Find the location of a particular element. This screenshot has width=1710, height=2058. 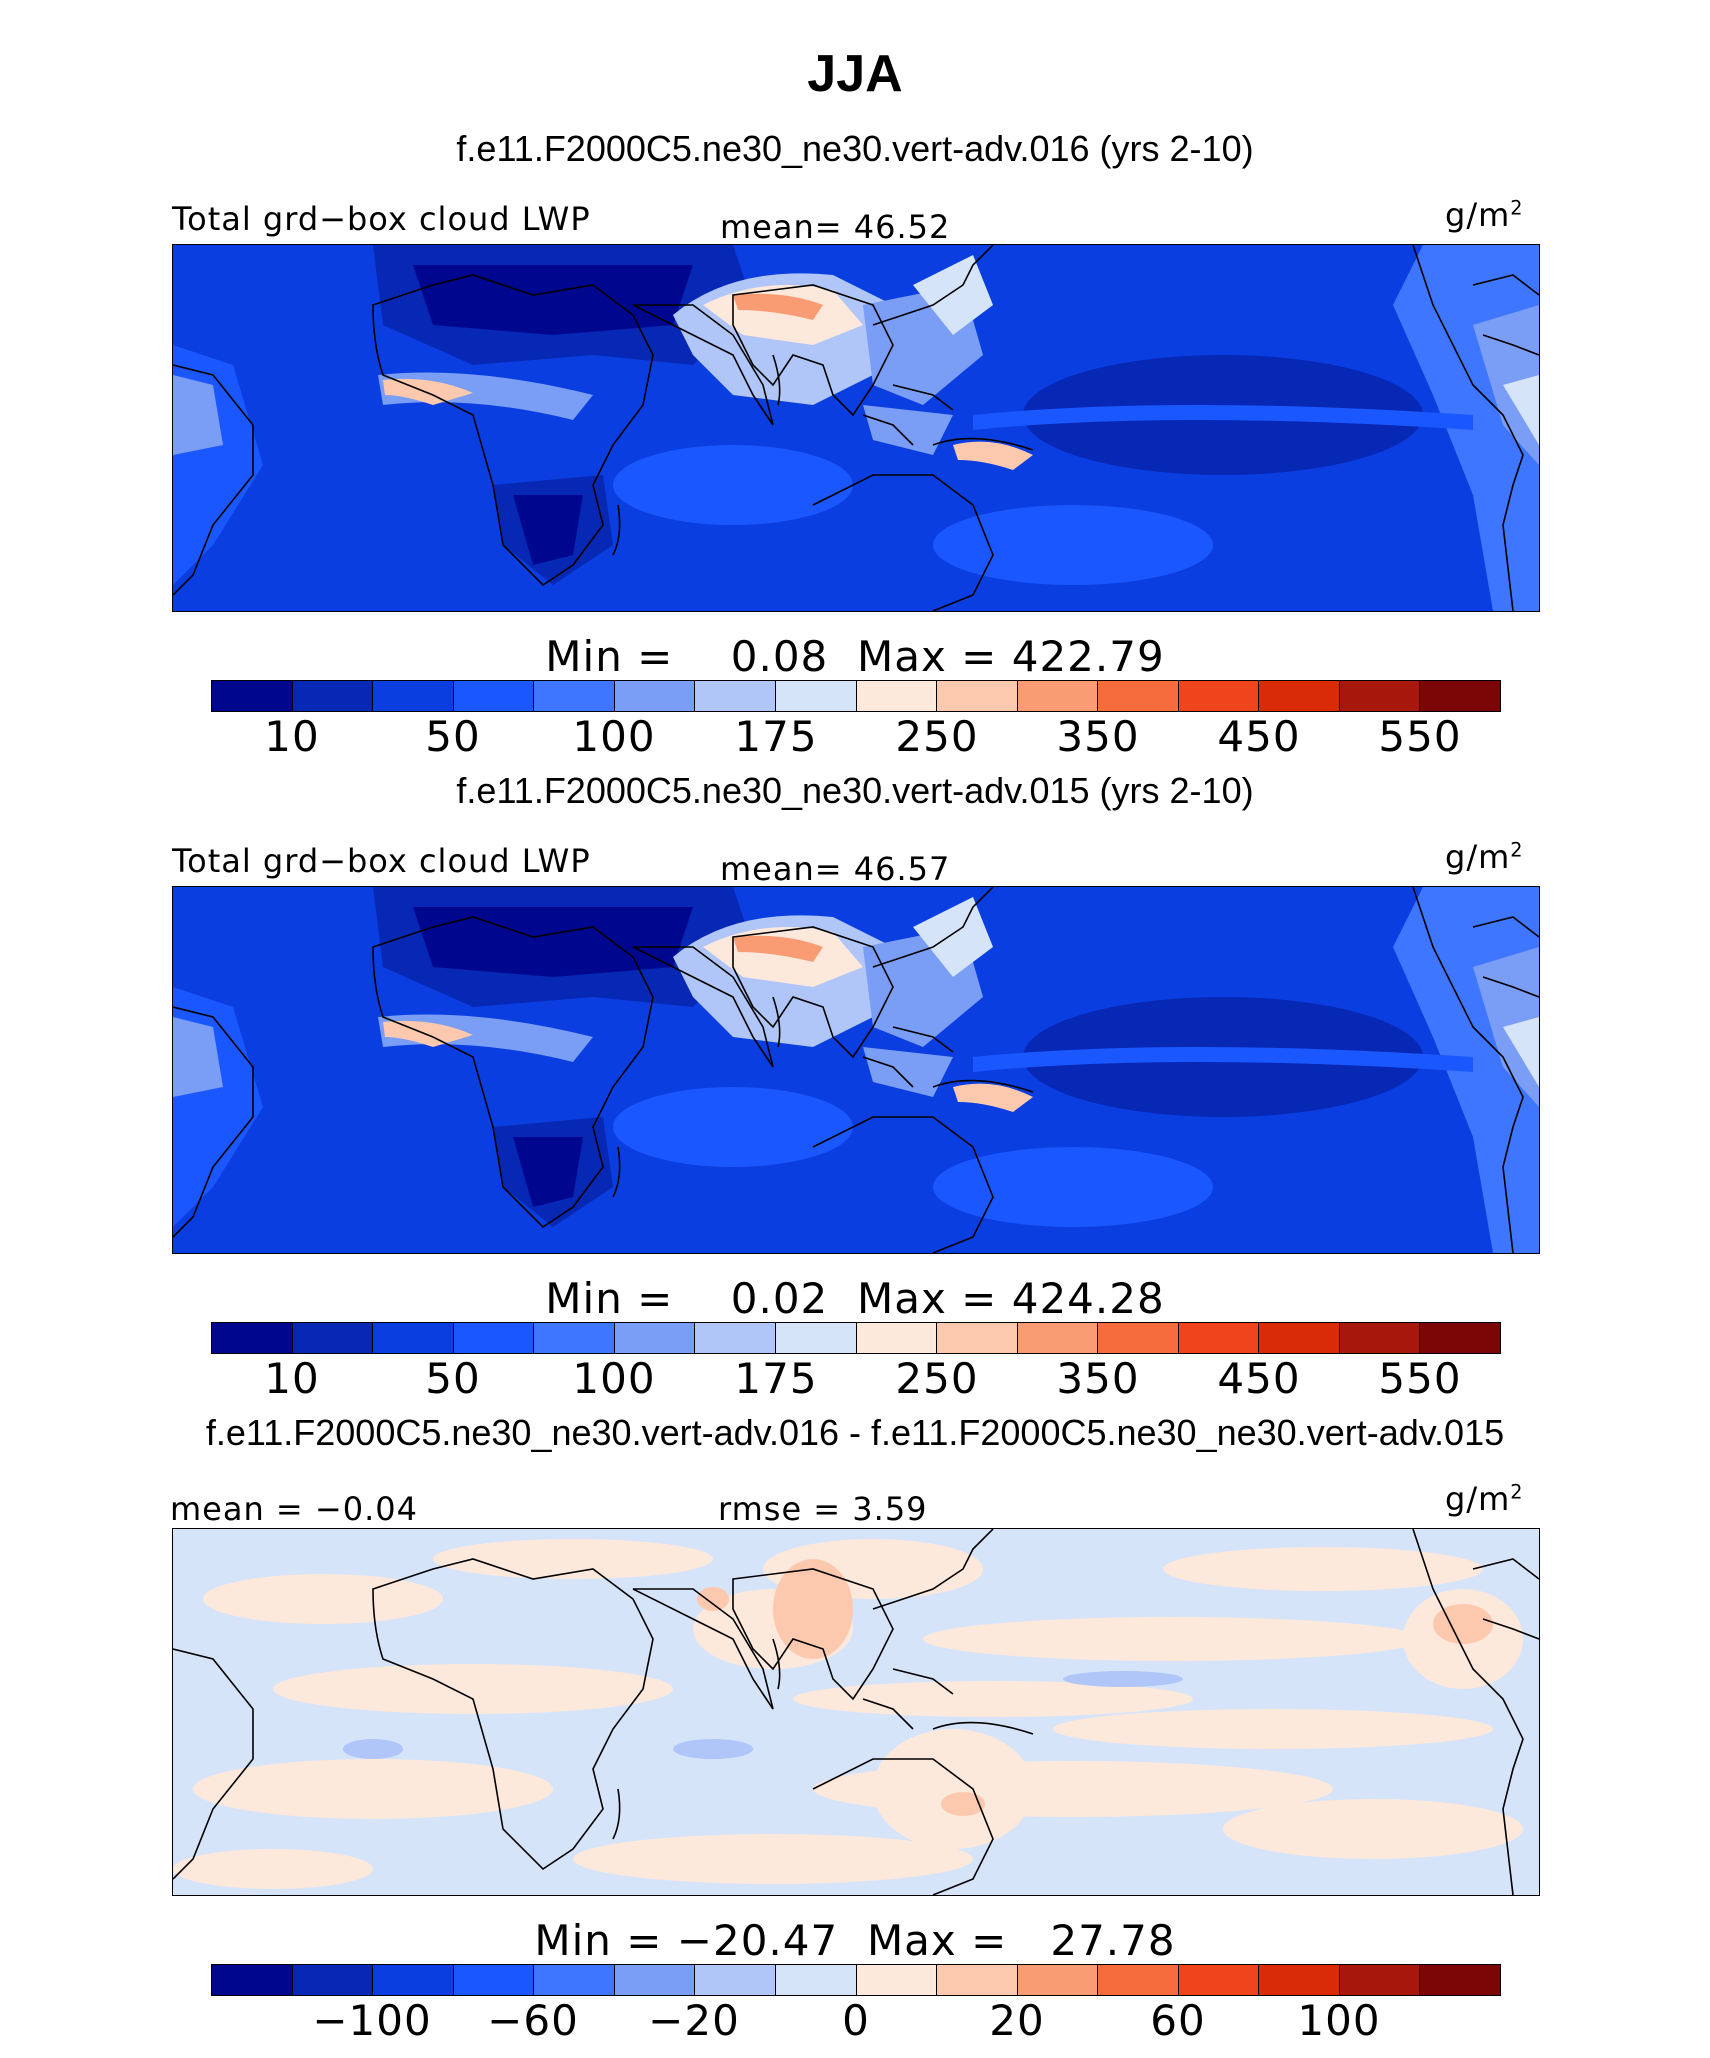

panel1-tick: 450 is located at coordinates (1259, 736).